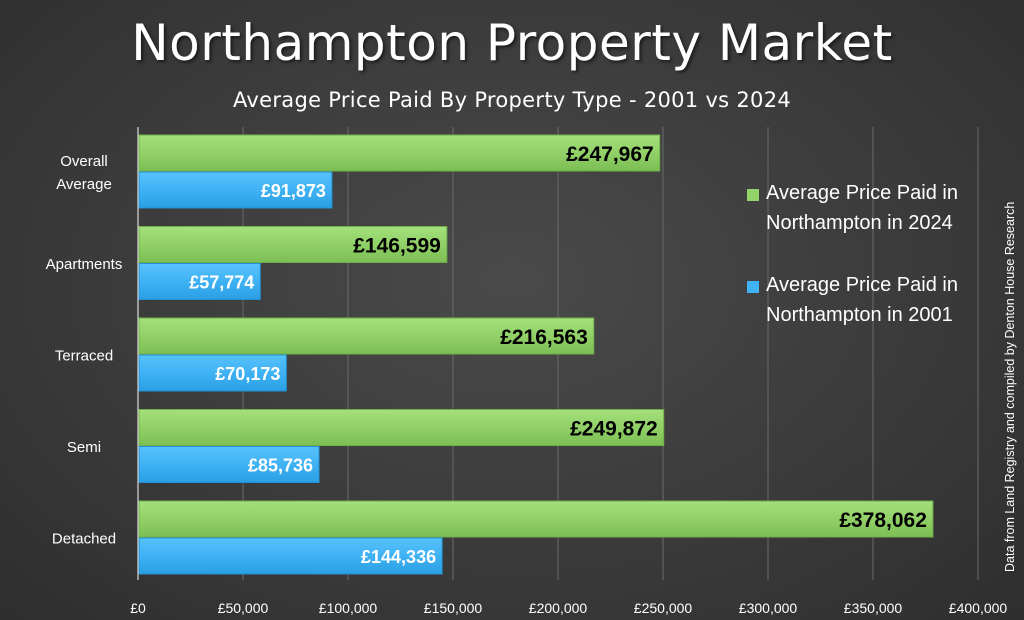  What do you see at coordinates (84, 356) in the screenshot?
I see `category-label: Terraced` at bounding box center [84, 356].